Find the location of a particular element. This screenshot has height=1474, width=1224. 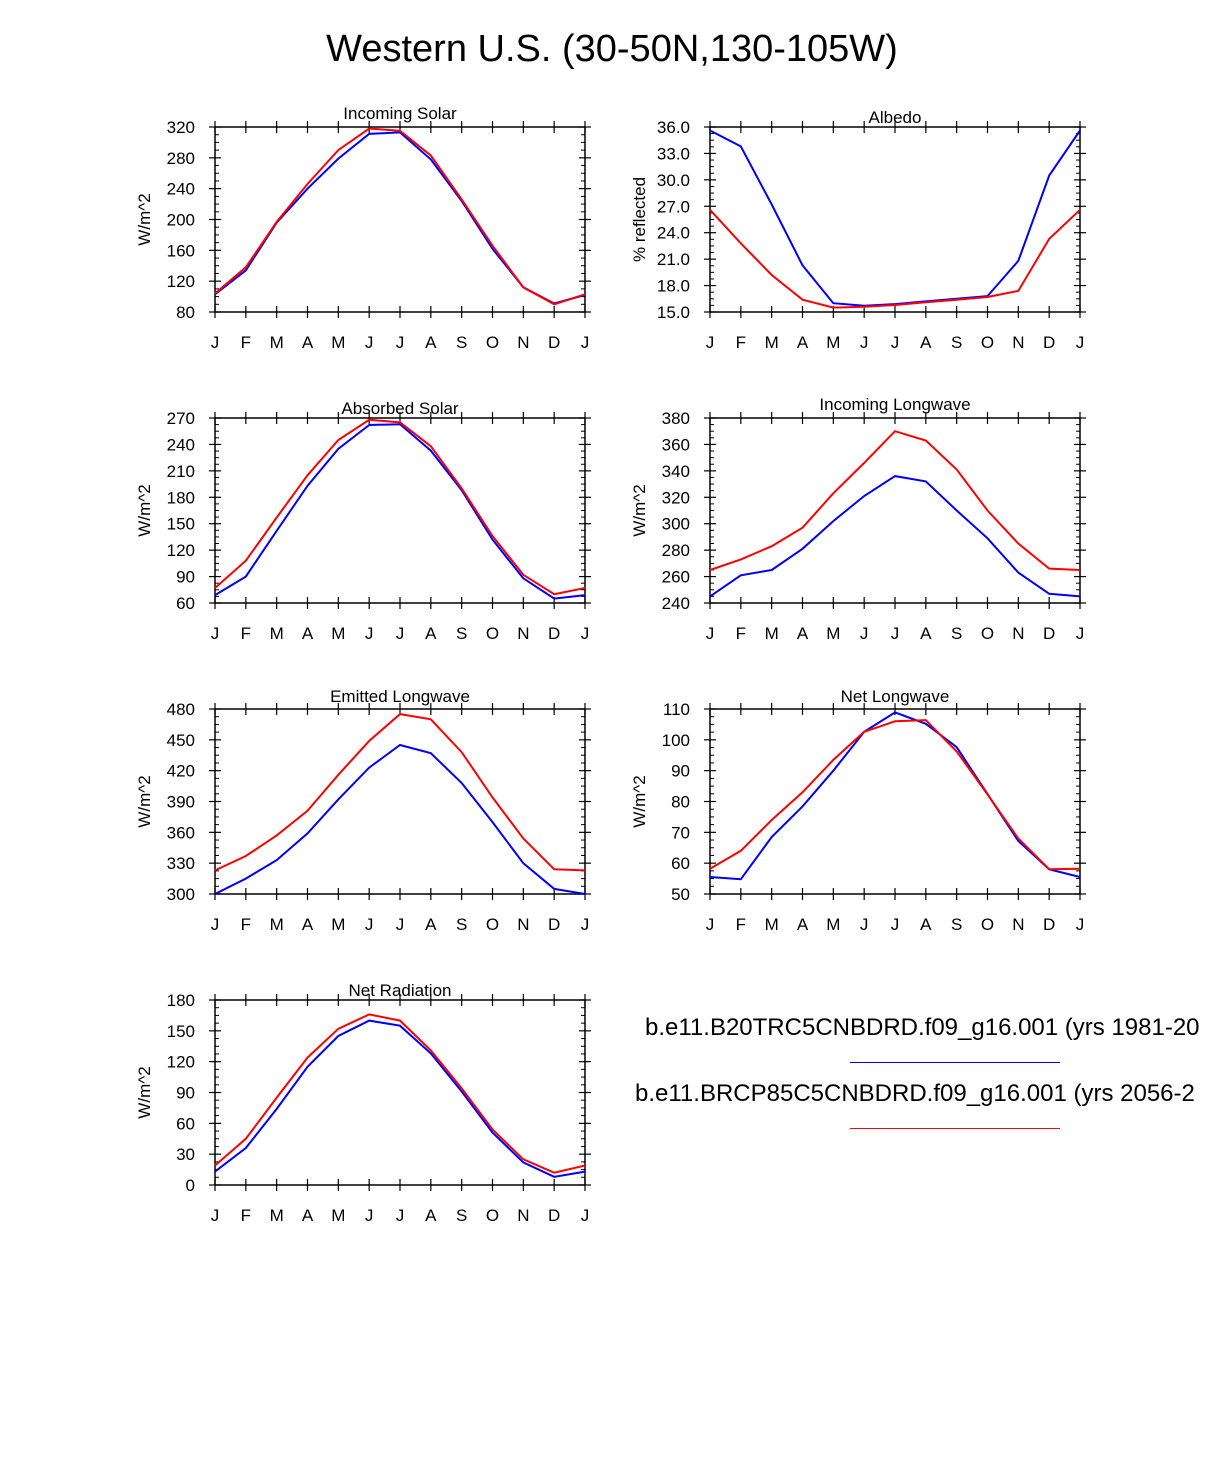

y-tick-label: 80 is located at coordinates (680, 802).